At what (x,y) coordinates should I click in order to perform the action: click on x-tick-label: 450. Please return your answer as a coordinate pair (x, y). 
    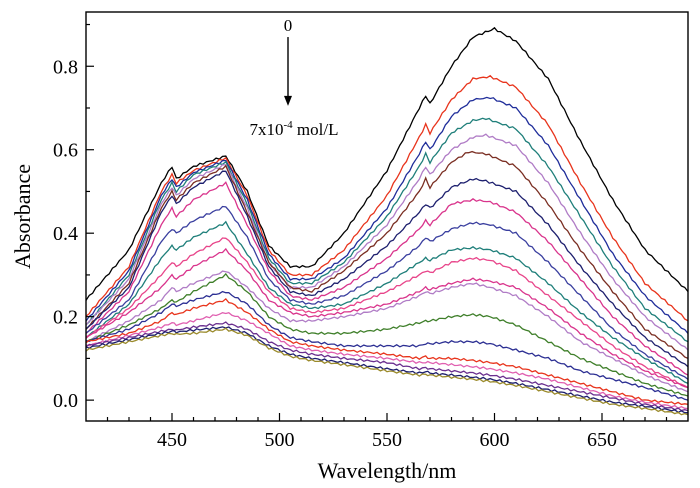
    Looking at the image, I should click on (172, 440).